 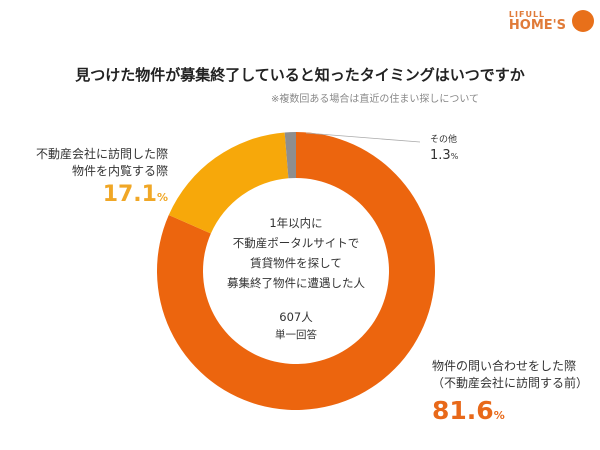 I want to click on center-line: 募集終了物件に遭遇した人, so click(x=296, y=283).